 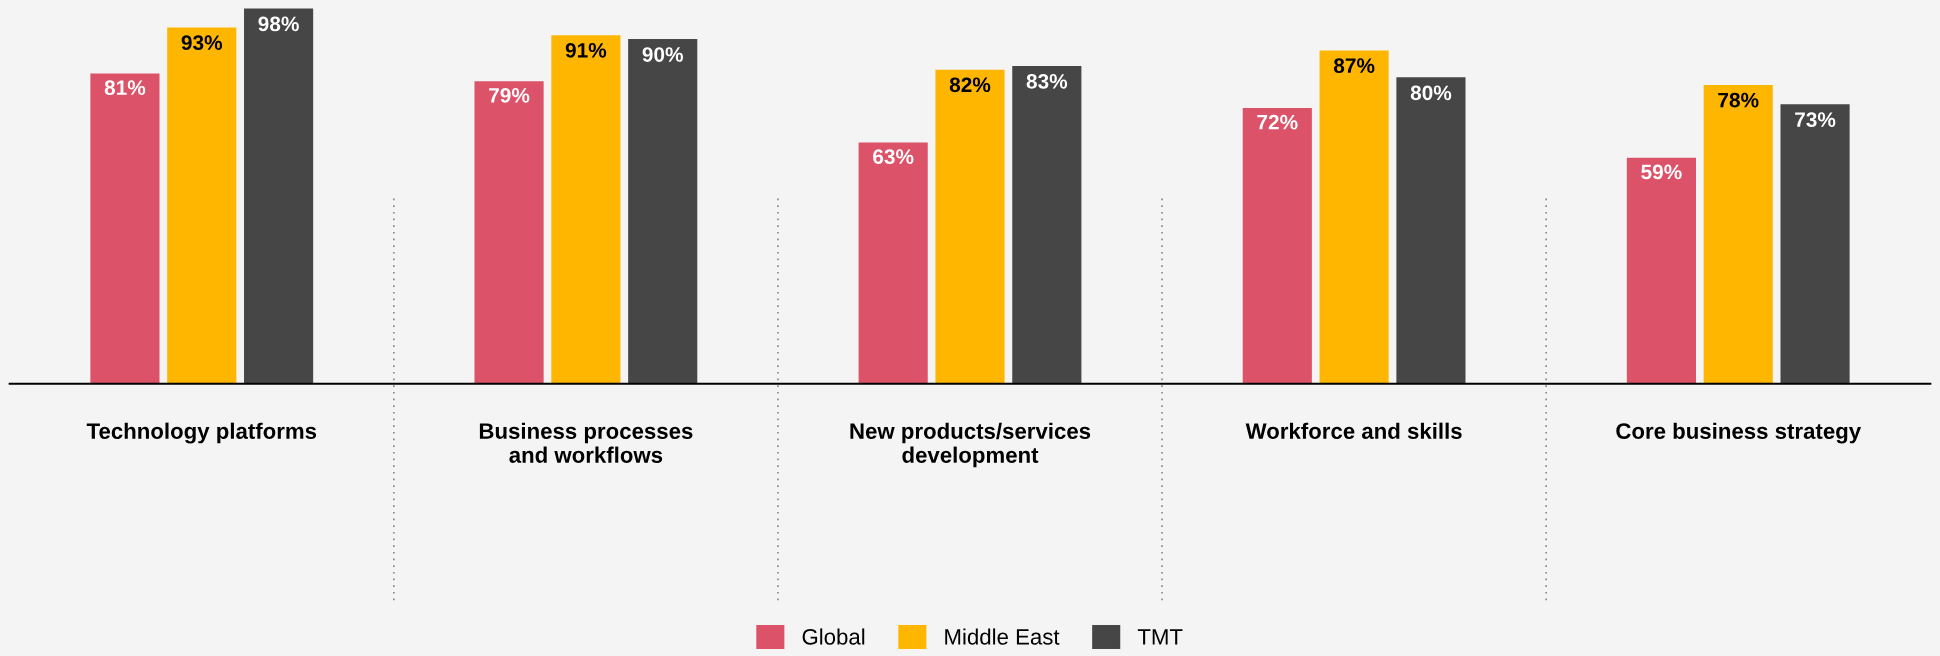 What do you see at coordinates (278, 24) in the screenshot?
I see `data-label: 98%` at bounding box center [278, 24].